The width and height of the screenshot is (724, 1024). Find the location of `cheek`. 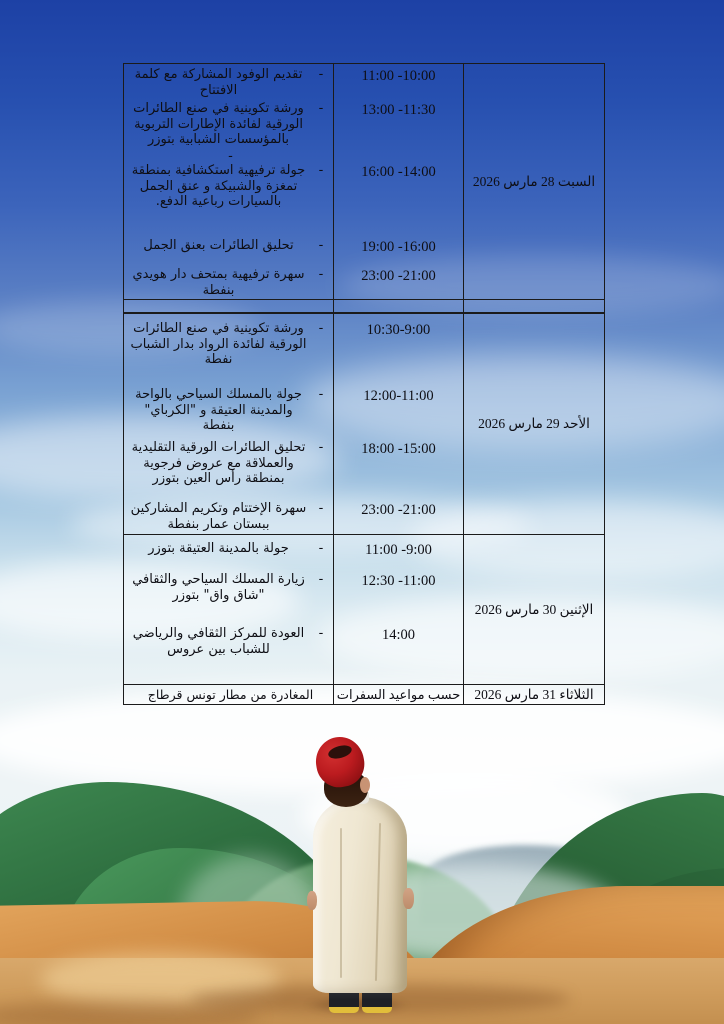

cheek is located at coordinates (365, 785).